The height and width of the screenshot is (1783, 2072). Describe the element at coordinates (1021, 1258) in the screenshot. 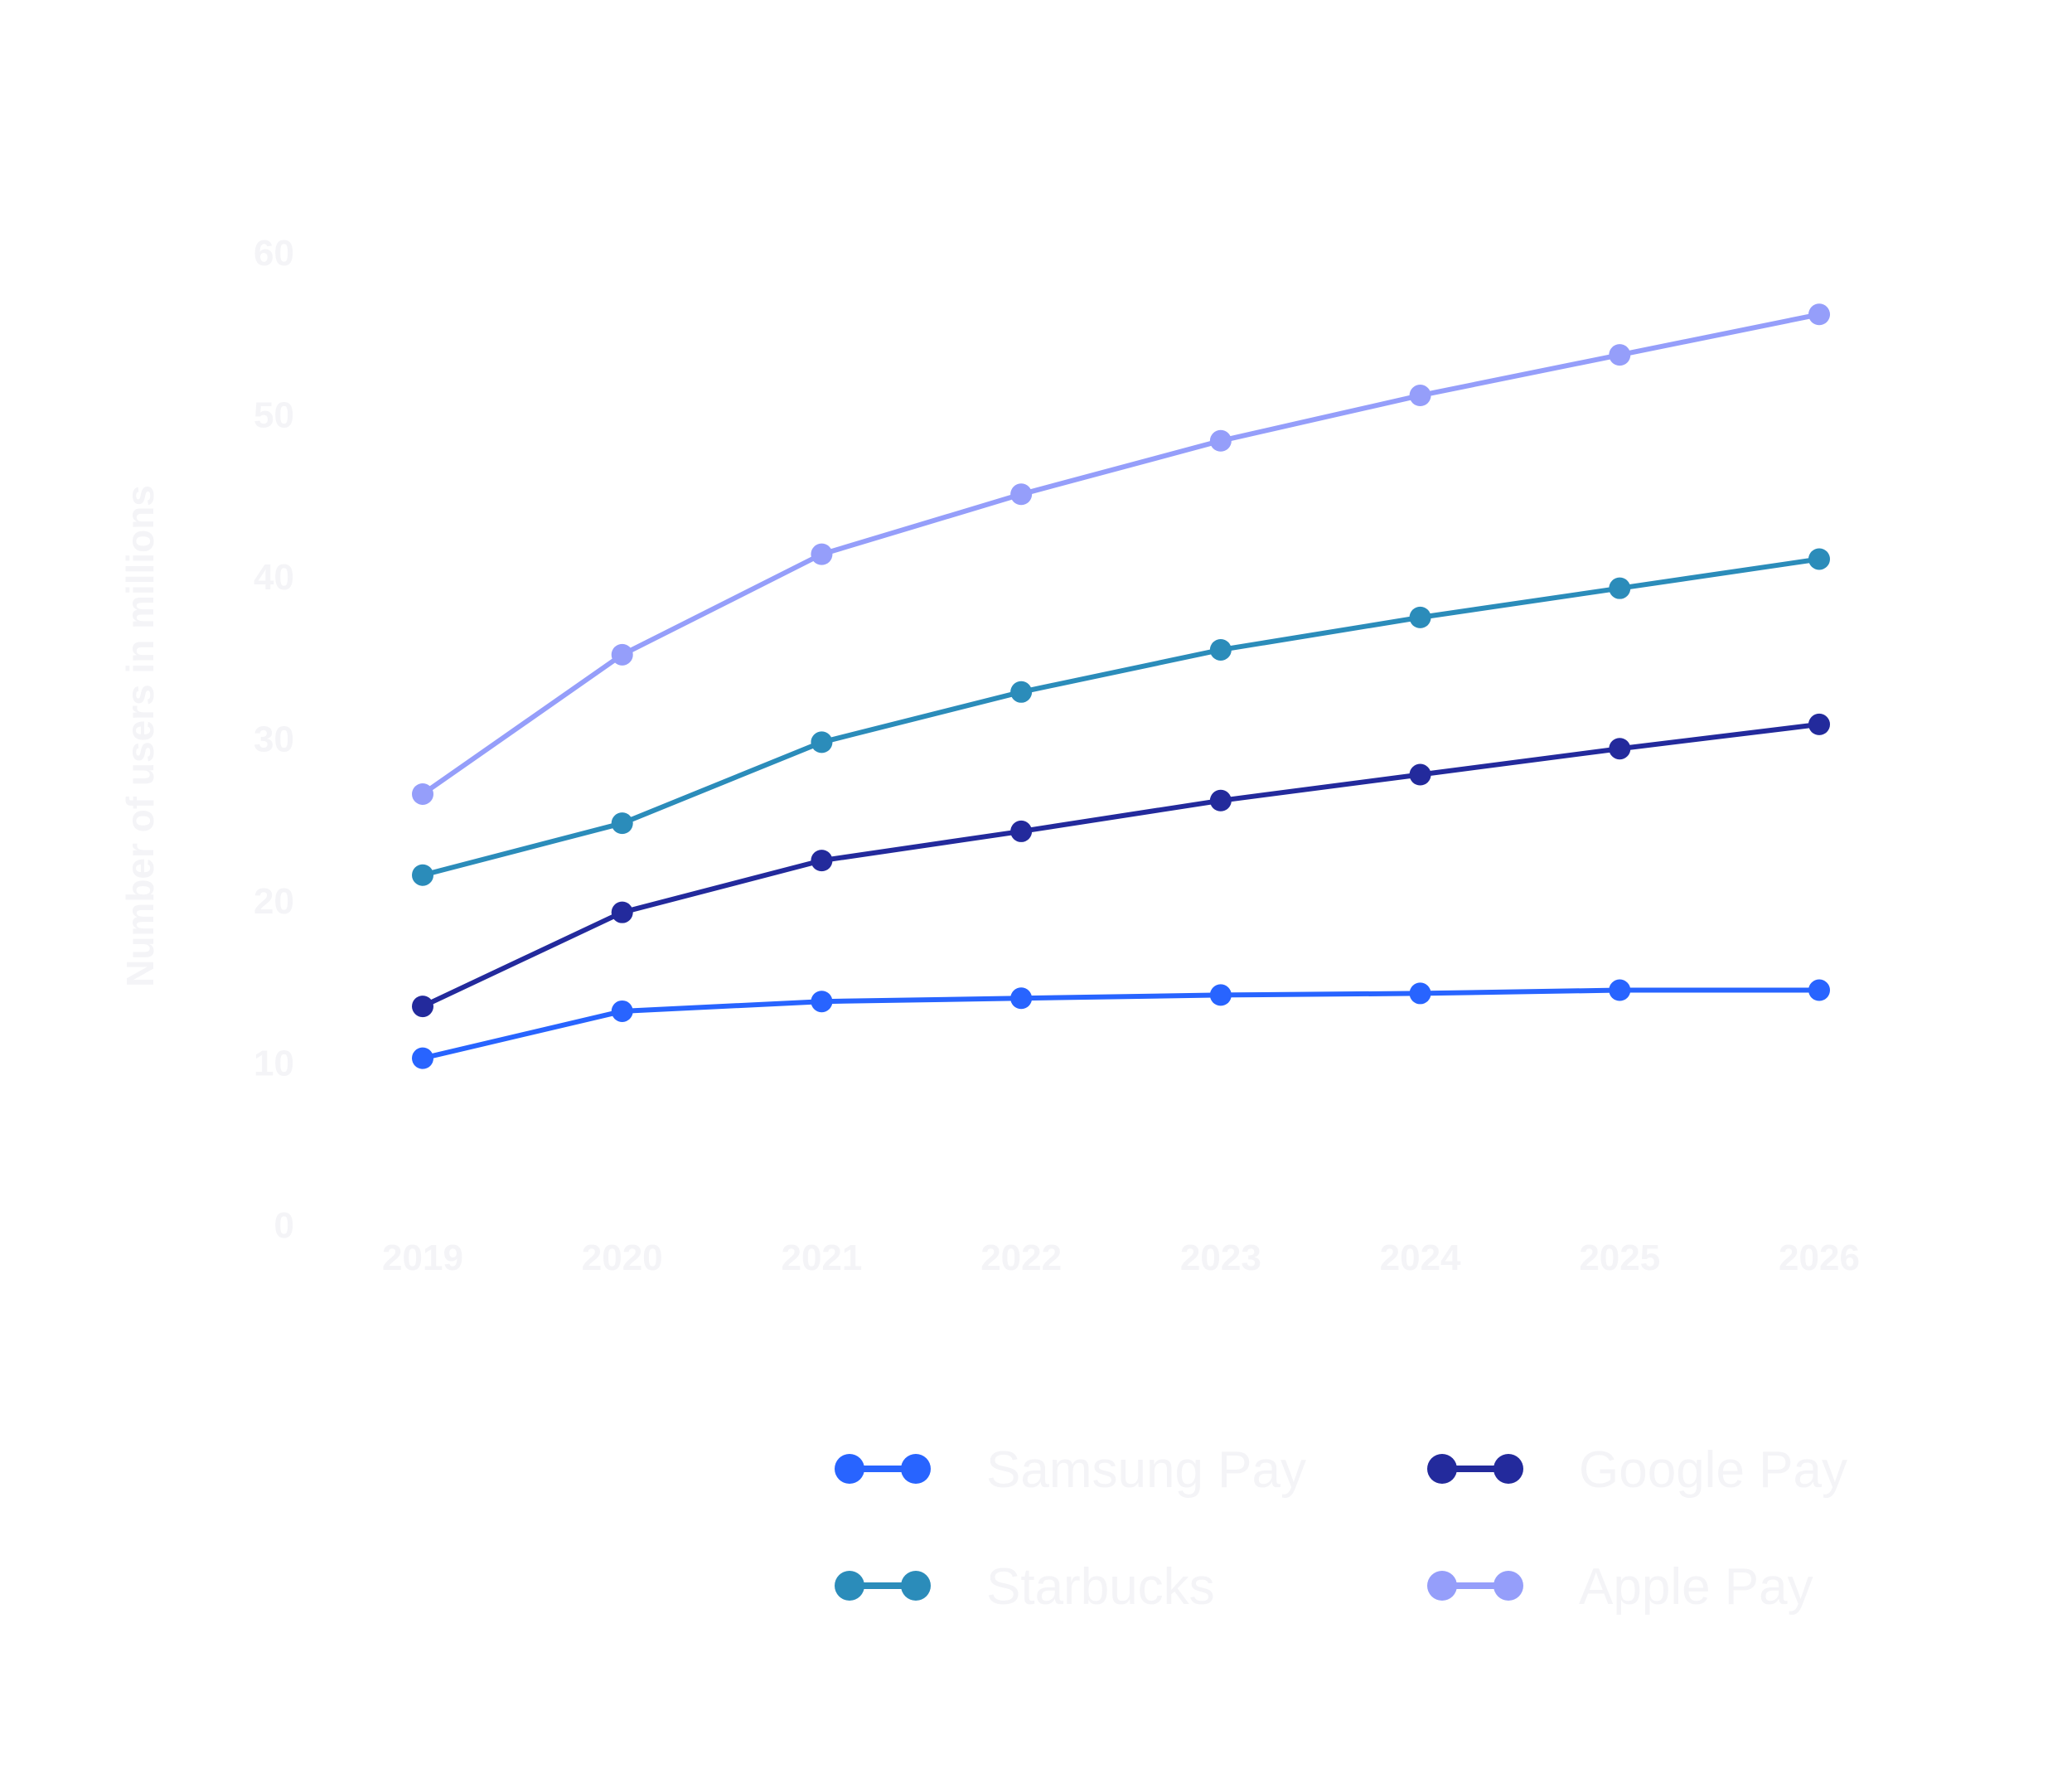

I see `x-tick-label: 2022` at that location.